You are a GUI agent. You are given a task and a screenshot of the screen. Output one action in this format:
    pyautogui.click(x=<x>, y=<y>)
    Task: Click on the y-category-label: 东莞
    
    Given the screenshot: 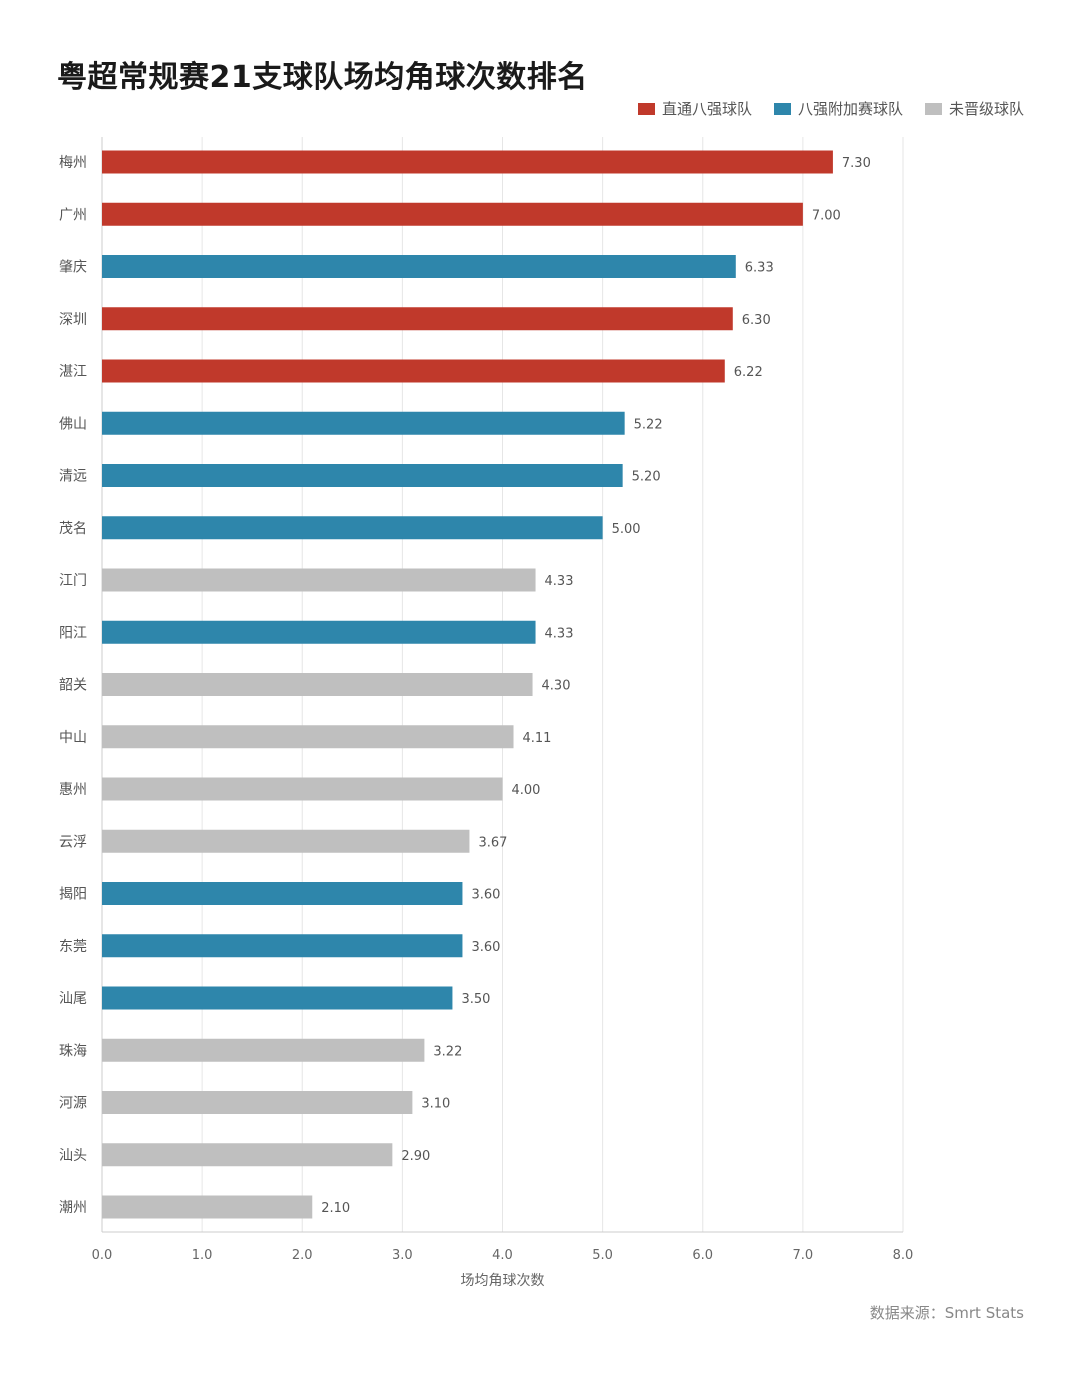 What is the action you would take?
    pyautogui.click(x=73, y=947)
    